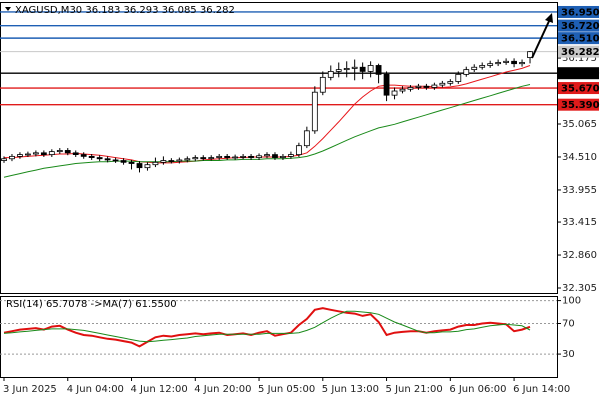  Describe the element at coordinates (580, 26) in the screenshot. I see `level-label: 36.720` at that location.